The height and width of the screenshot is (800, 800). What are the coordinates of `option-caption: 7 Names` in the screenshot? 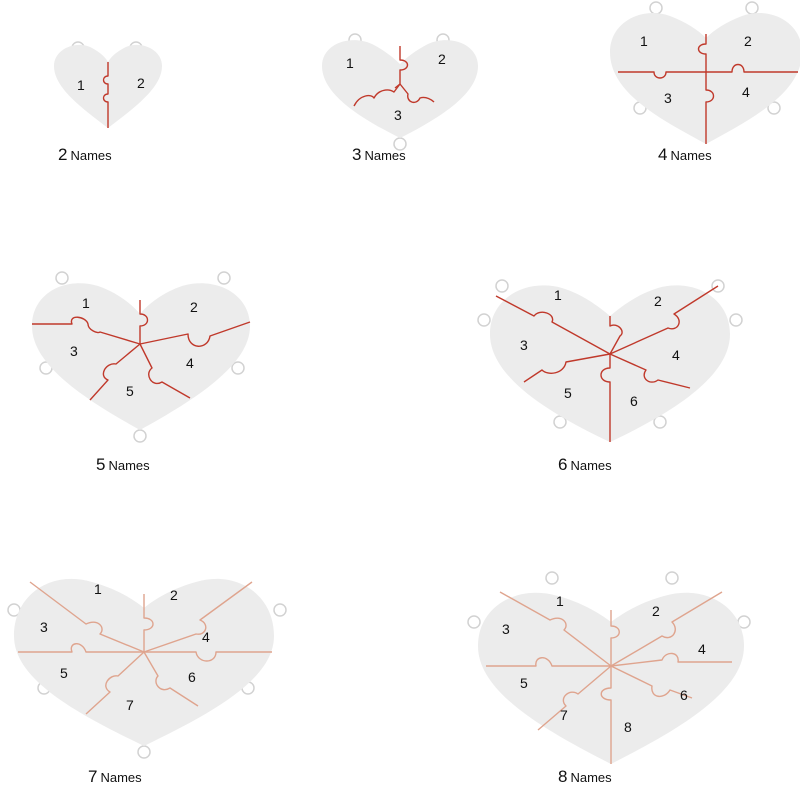 It's located at (115, 777).